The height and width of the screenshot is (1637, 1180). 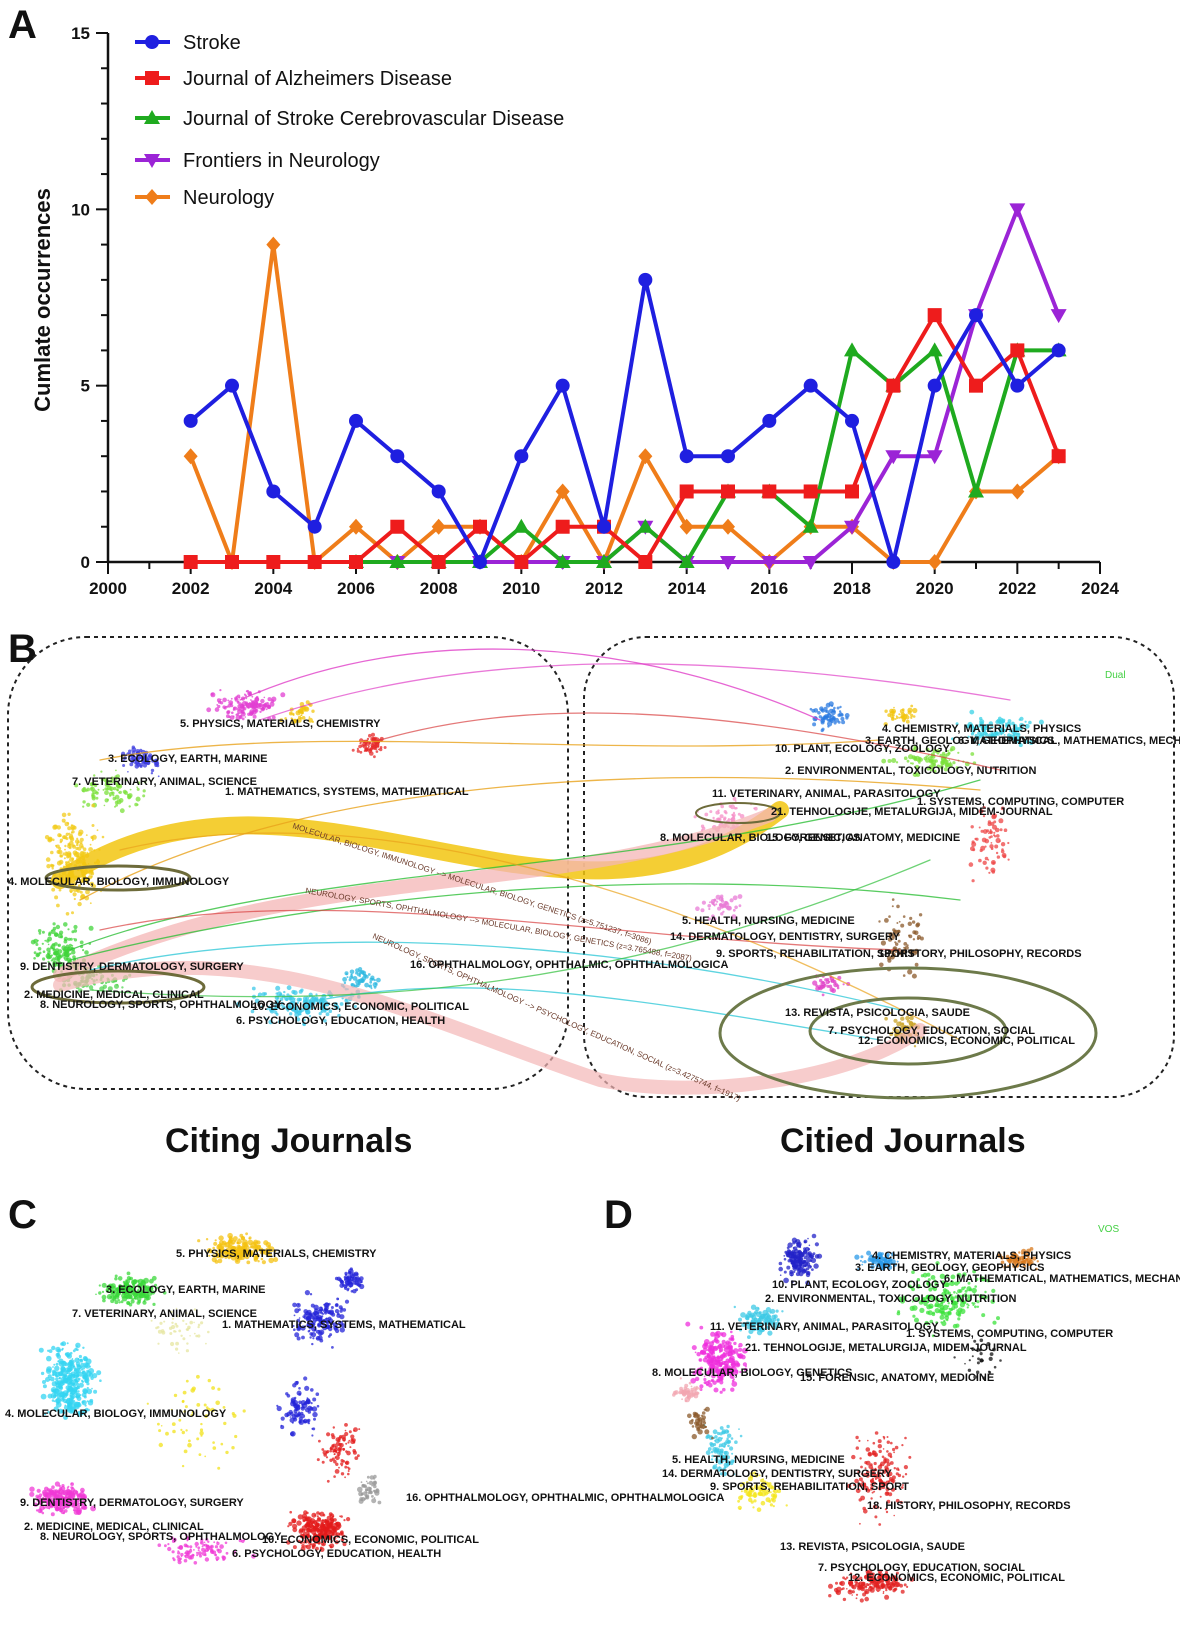 What do you see at coordinates (624, 420) in the screenshot?
I see `series-line` at bounding box center [624, 420].